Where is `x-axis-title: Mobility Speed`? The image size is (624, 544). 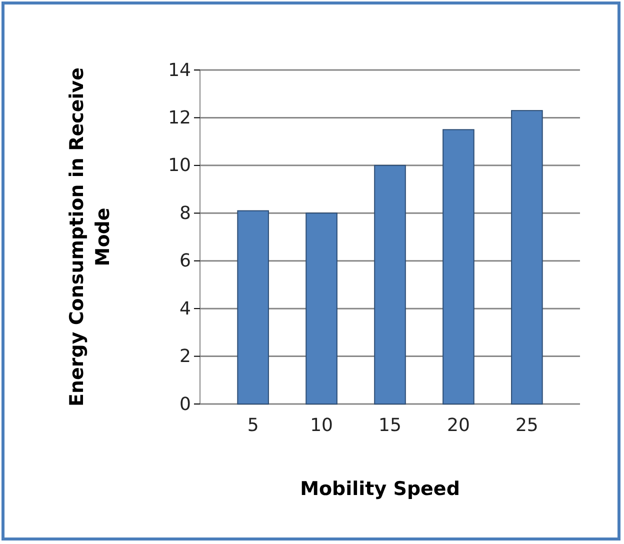
x-axis-title: Mobility Speed is located at coordinates (380, 489).